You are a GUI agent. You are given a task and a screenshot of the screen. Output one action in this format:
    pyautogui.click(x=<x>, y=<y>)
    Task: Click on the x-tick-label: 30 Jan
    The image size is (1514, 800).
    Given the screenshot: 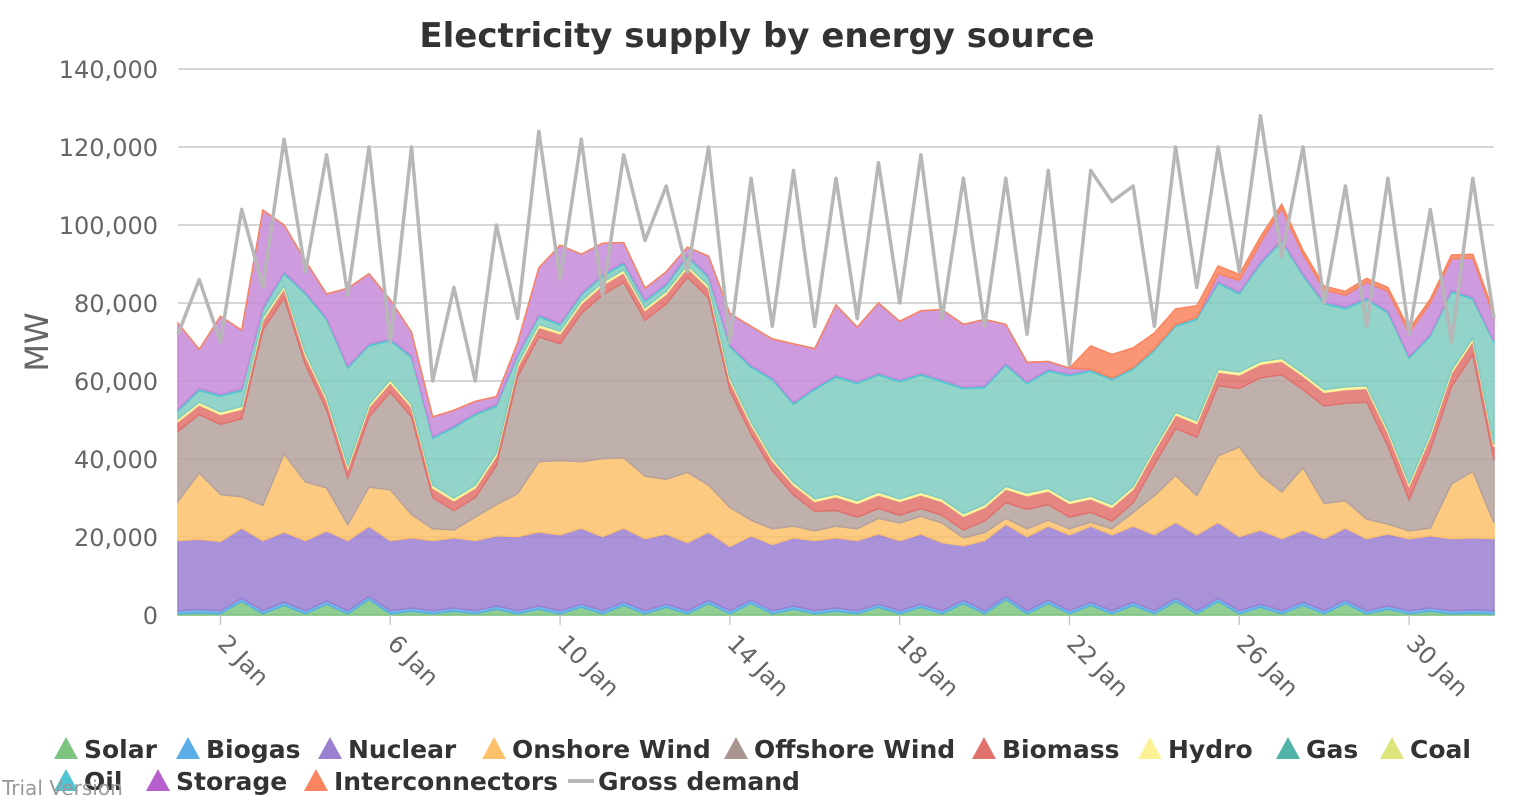 What is the action you would take?
    pyautogui.click(x=1437, y=665)
    